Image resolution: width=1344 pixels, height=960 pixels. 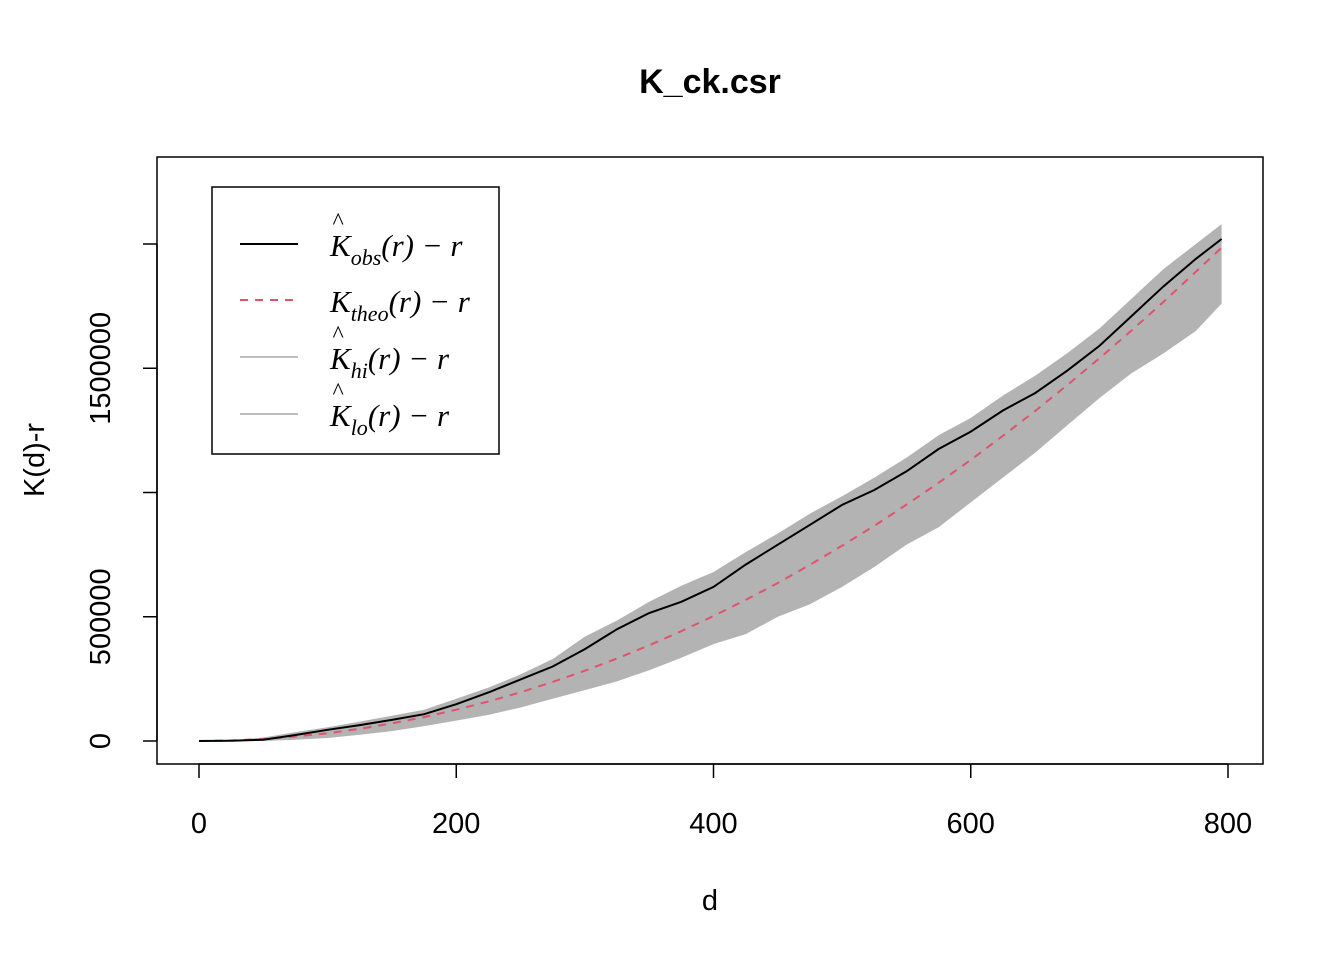 What do you see at coordinates (710, 901) in the screenshot?
I see `x-axis-label: d` at bounding box center [710, 901].